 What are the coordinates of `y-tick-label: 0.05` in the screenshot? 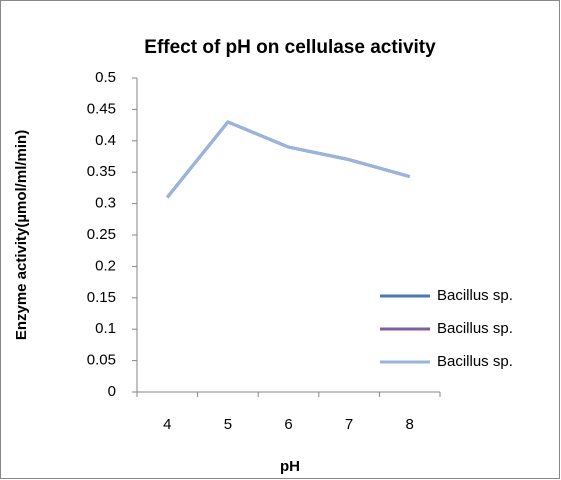 It's located at (101, 360).